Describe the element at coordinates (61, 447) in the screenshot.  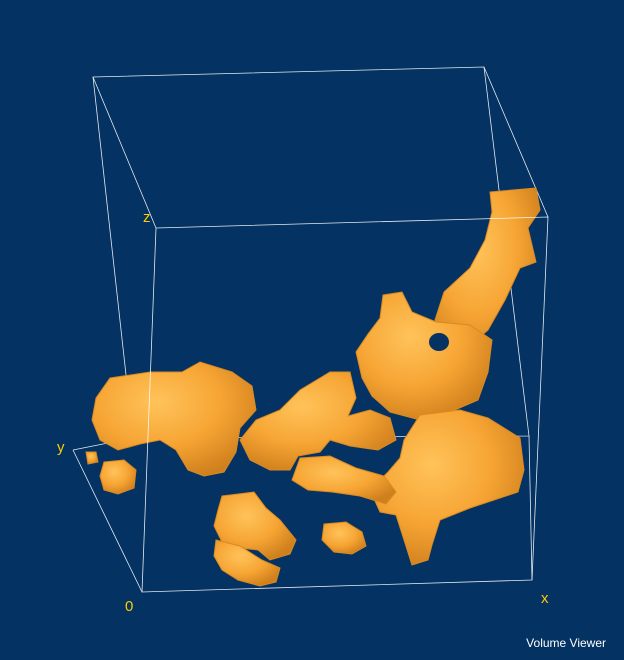
I see `axis-label-y: y` at that location.